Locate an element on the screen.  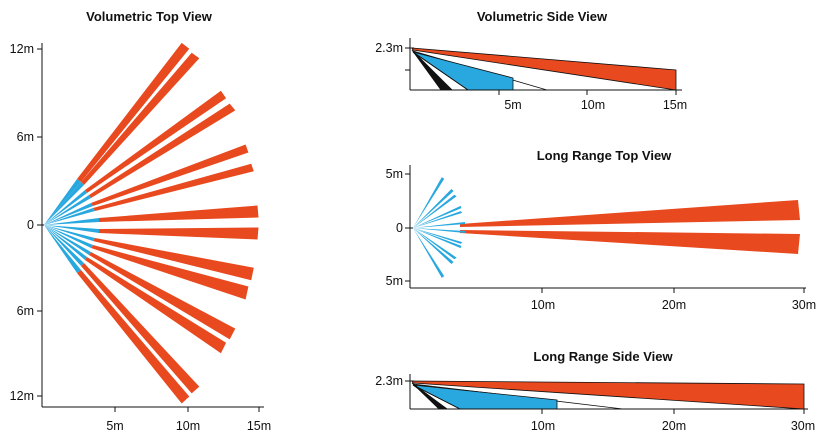
long-range-side-axes: 2.3m 10m 20m 30m is located at coordinates (595, 403).